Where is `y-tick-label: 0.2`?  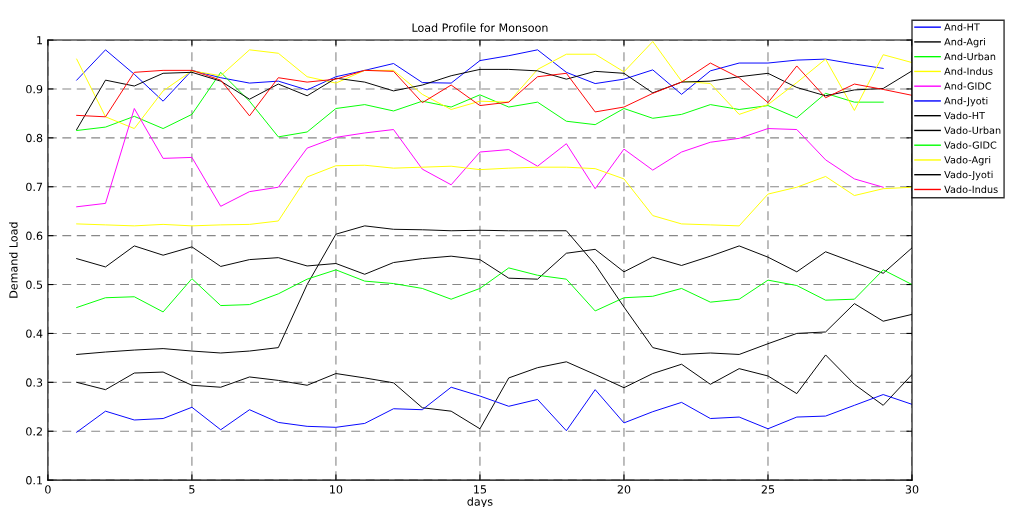
y-tick-label: 0.2 is located at coordinates (34, 431).